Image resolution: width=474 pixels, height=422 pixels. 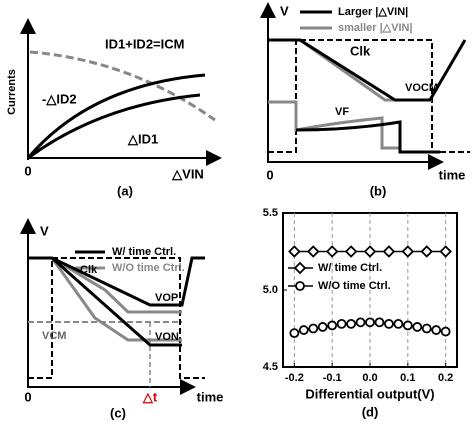 What do you see at coordinates (445, 378) in the screenshot?
I see `x-tick-label: 0.2` at bounding box center [445, 378].